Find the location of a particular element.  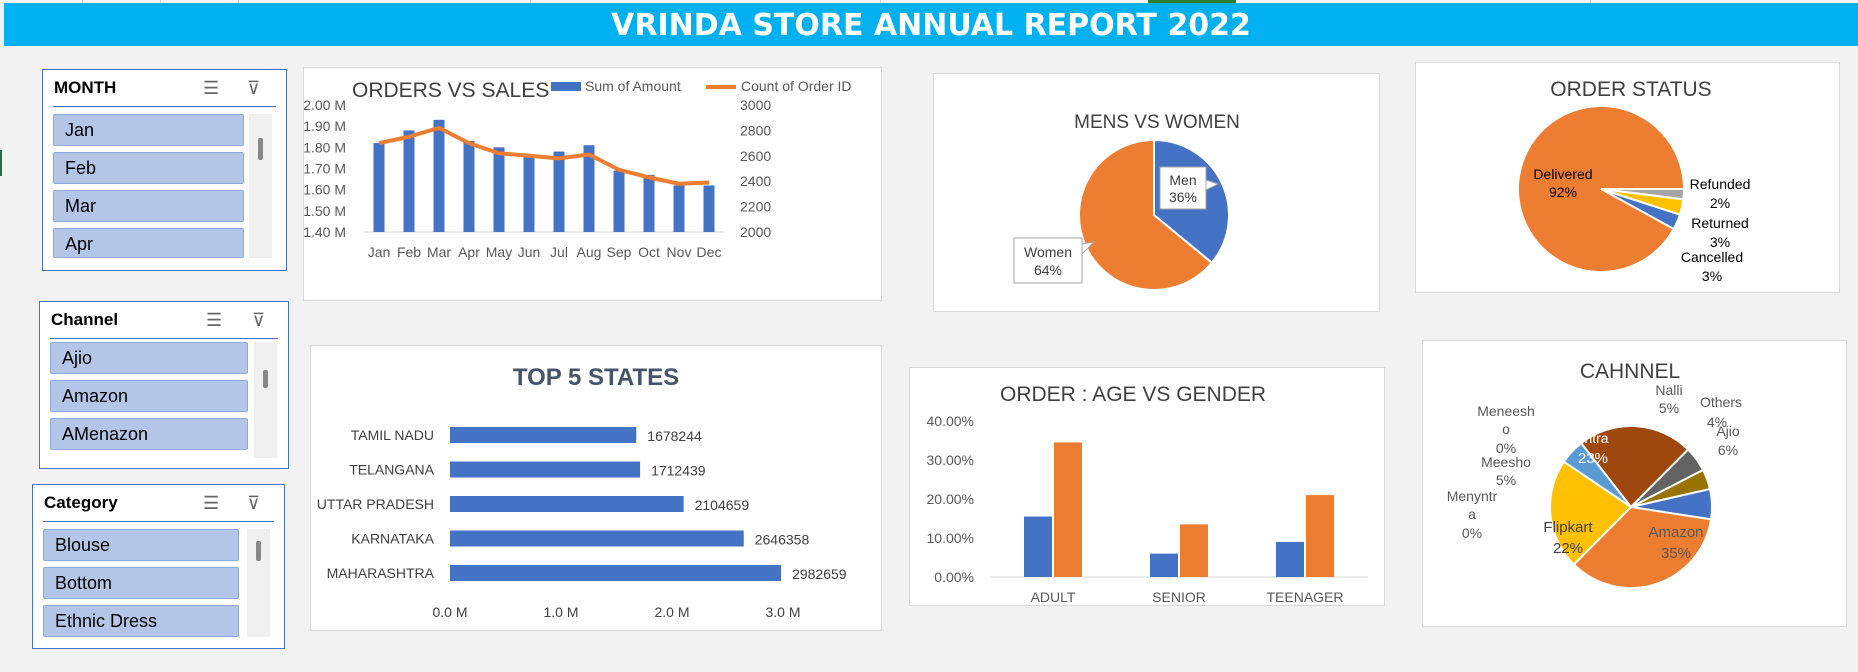

x-tick-label: Sep is located at coordinates (619, 252).